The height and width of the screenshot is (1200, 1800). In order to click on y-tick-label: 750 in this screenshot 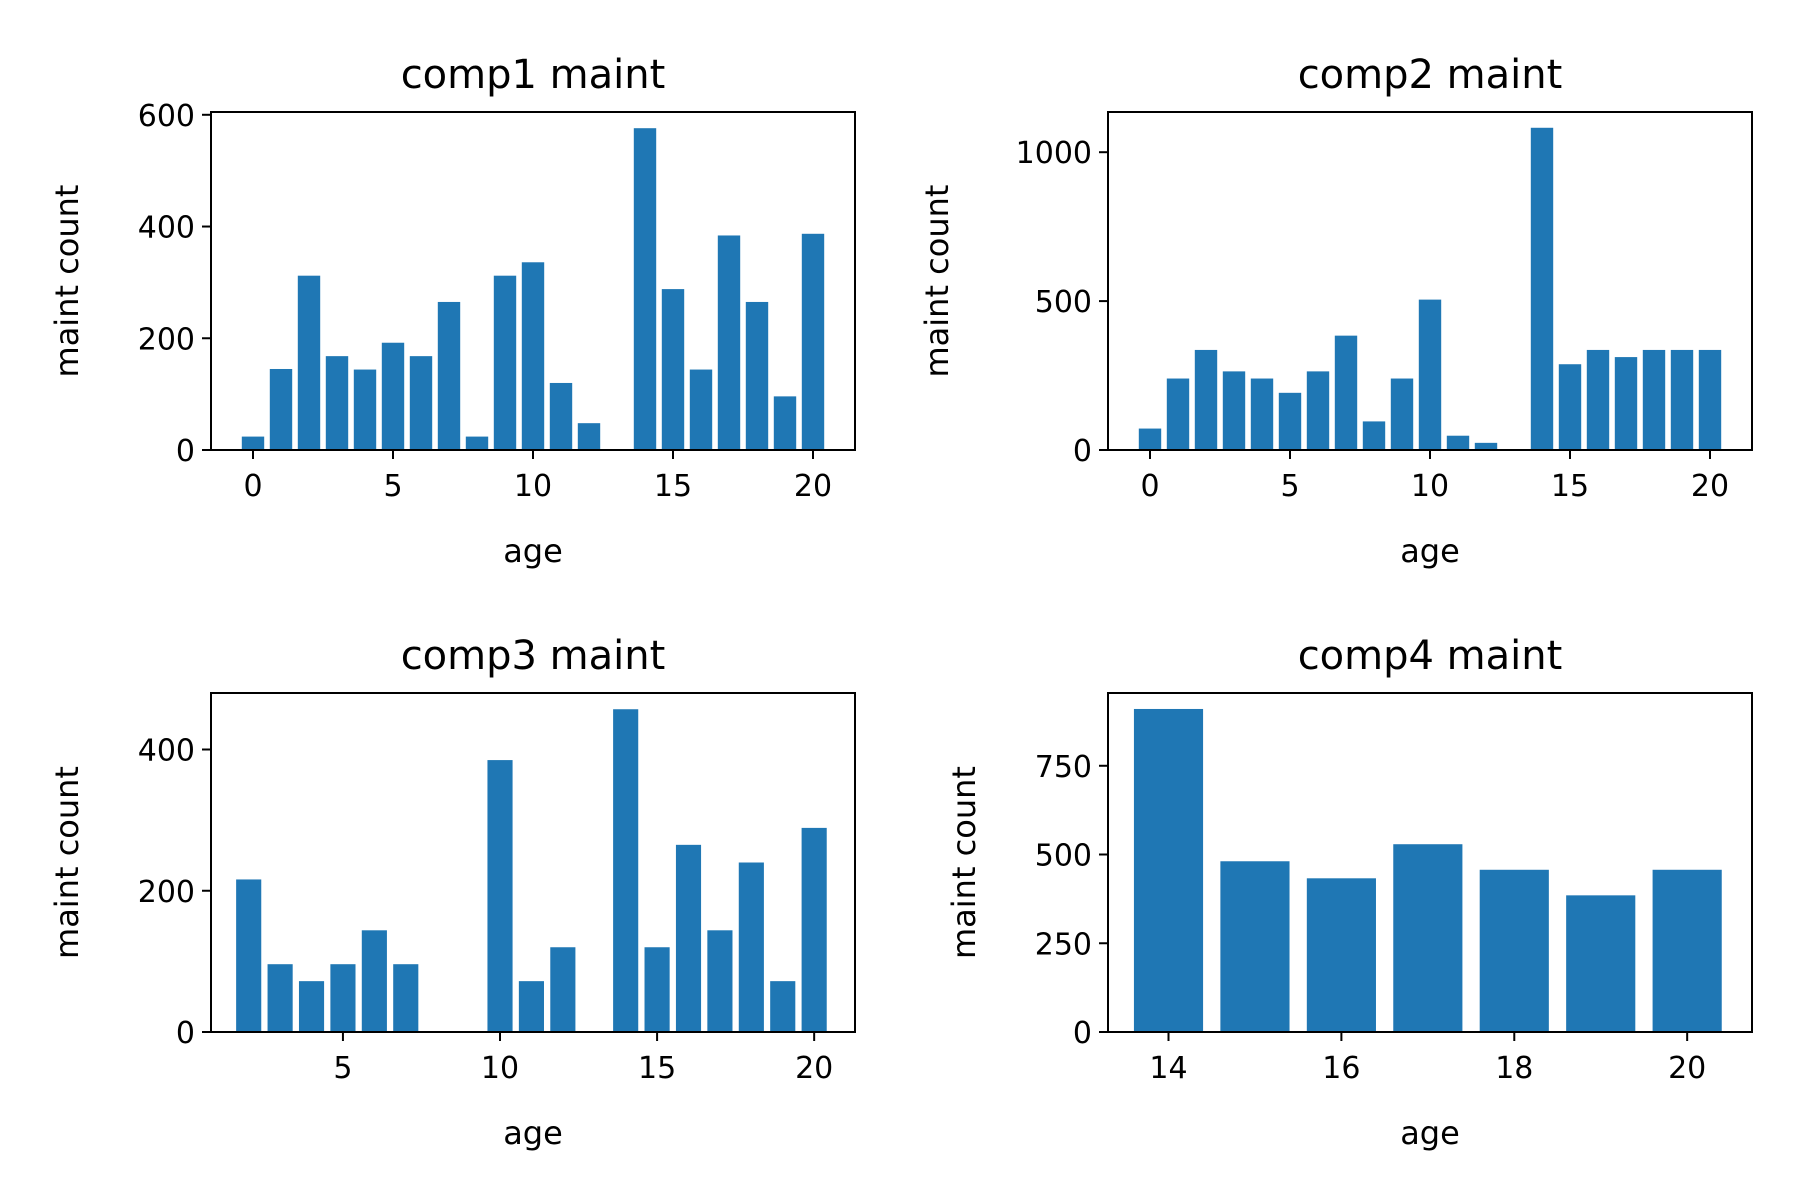, I will do `click(1063, 767)`.